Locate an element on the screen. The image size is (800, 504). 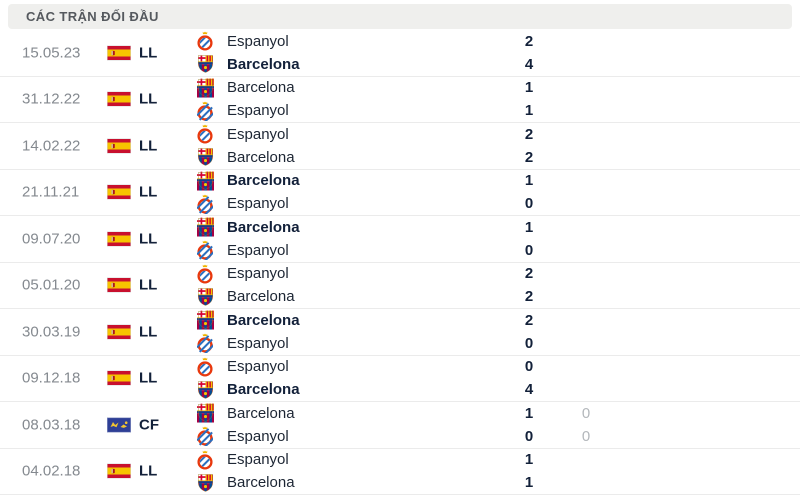
match-row: 30.03.19 is located at coordinates (400, 332).